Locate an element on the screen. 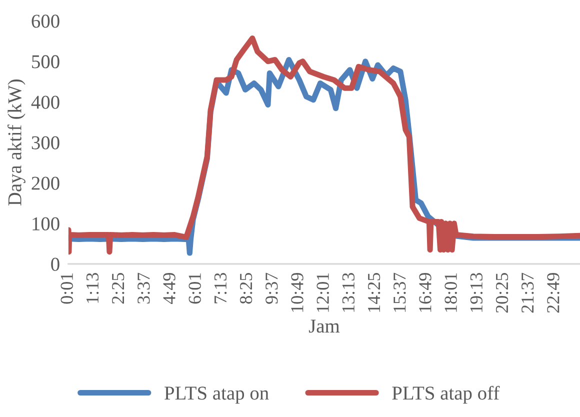  legend-label: PLTS atap on is located at coordinates (216, 395).